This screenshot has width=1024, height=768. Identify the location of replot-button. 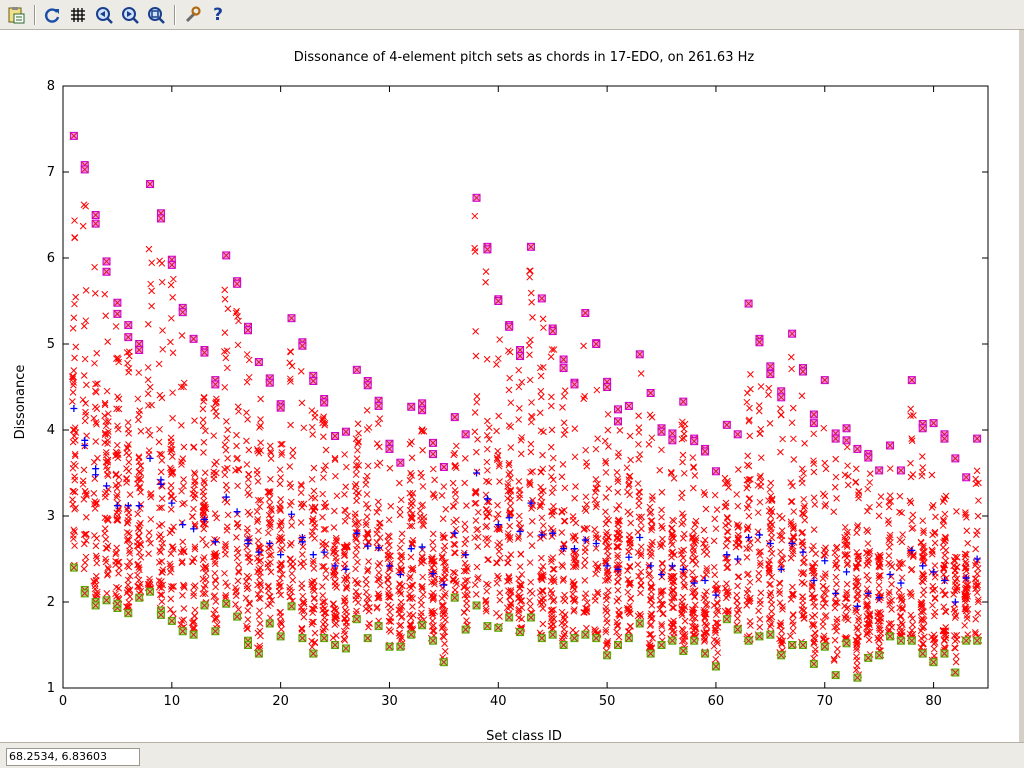
(52, 15).